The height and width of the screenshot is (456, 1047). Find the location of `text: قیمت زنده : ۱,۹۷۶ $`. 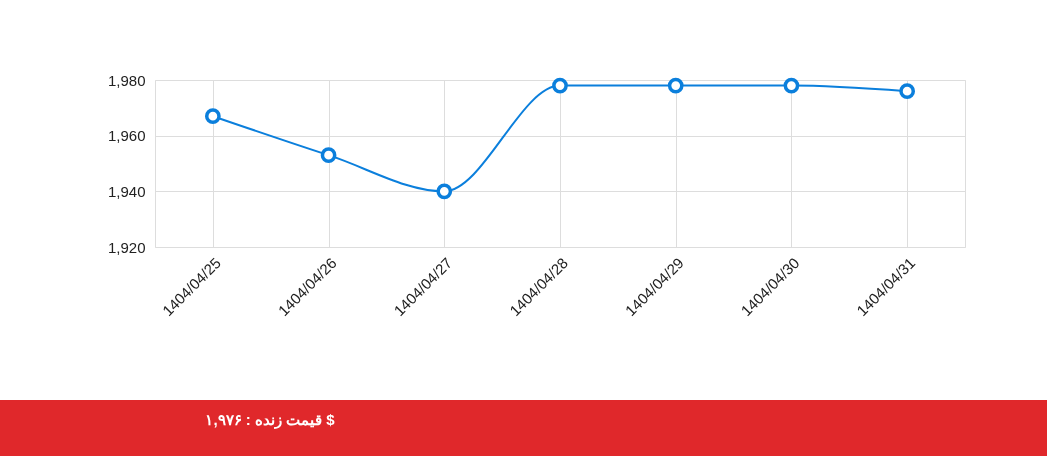

text: قیمت زنده : ۱,۹۷۶ $ is located at coordinates (270, 420).